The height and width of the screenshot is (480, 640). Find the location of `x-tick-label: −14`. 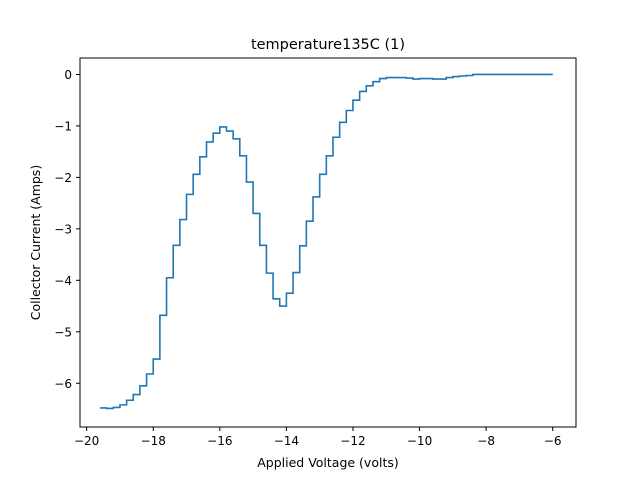

x-tick-label: −14 is located at coordinates (286, 441).